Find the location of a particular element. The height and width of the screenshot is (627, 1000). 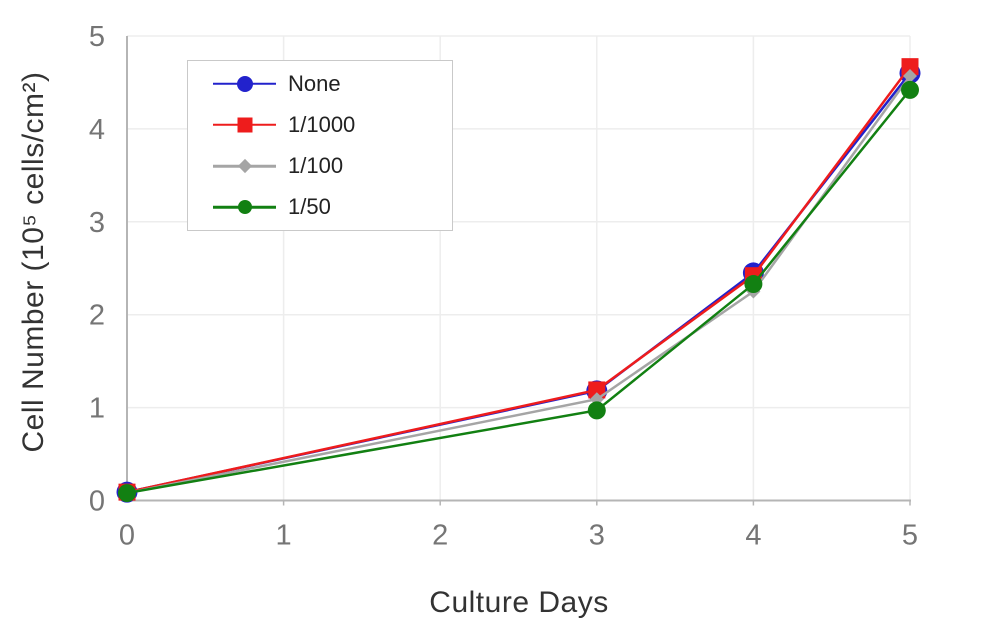

legend-item-1-1000: 1/1000 is located at coordinates (320, 124).